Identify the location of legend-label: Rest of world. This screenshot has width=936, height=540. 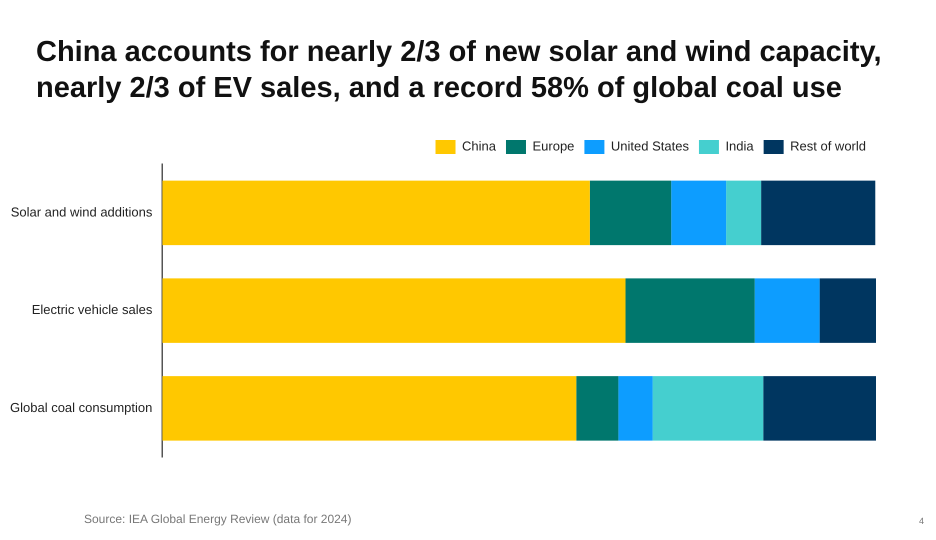
(828, 146).